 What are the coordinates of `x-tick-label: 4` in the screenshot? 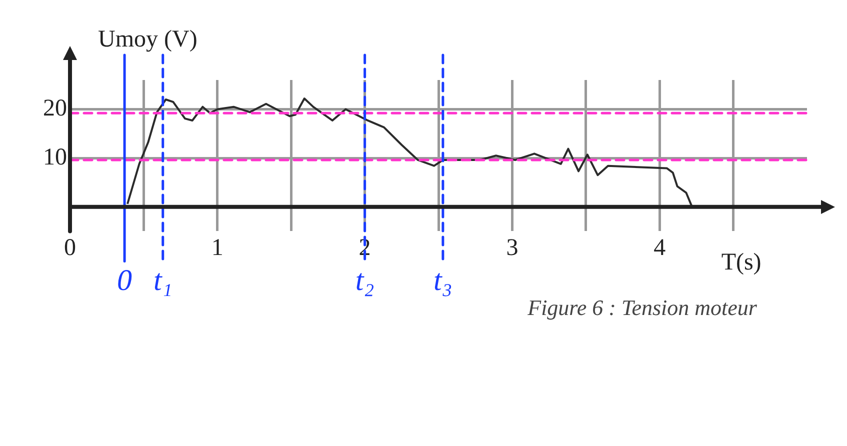 It's located at (660, 247).